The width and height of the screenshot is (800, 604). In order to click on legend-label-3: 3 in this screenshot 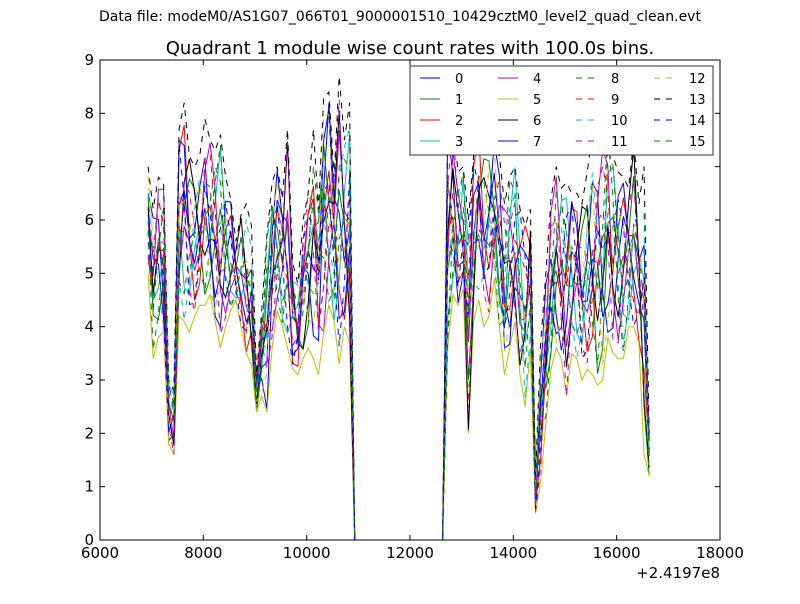, I will do `click(459, 142)`.